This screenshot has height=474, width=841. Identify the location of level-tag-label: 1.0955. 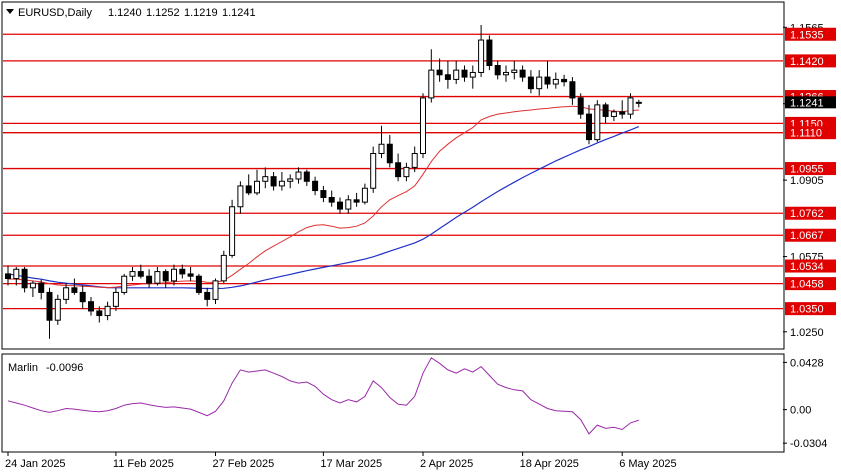
(807, 170).